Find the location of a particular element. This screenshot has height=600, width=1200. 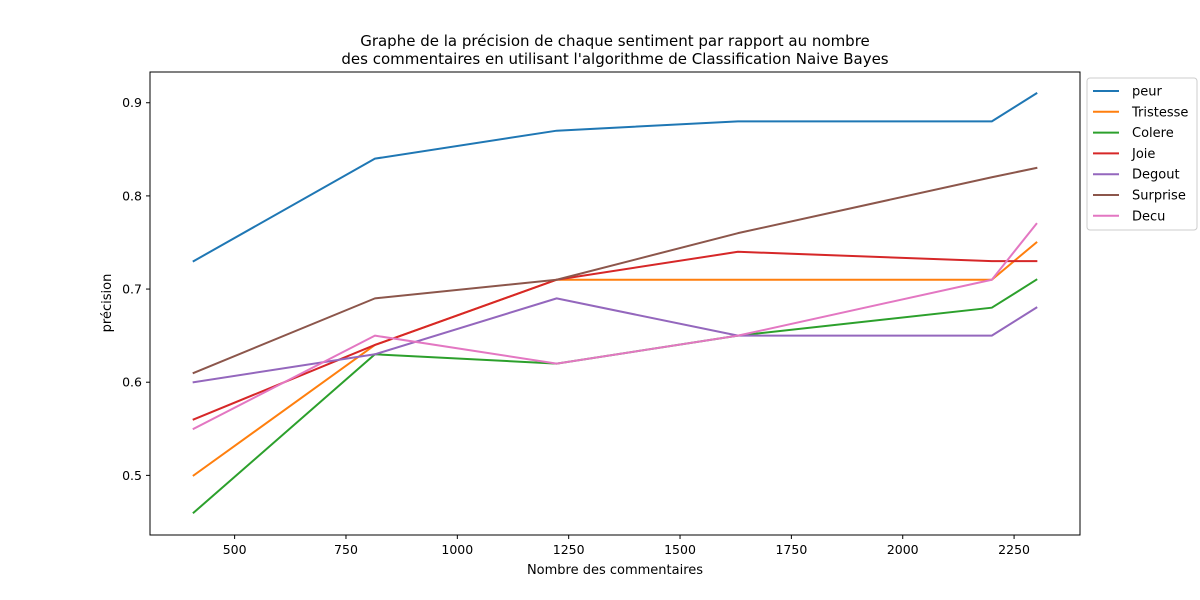

x-tick-label-1: 750 is located at coordinates (346, 549).